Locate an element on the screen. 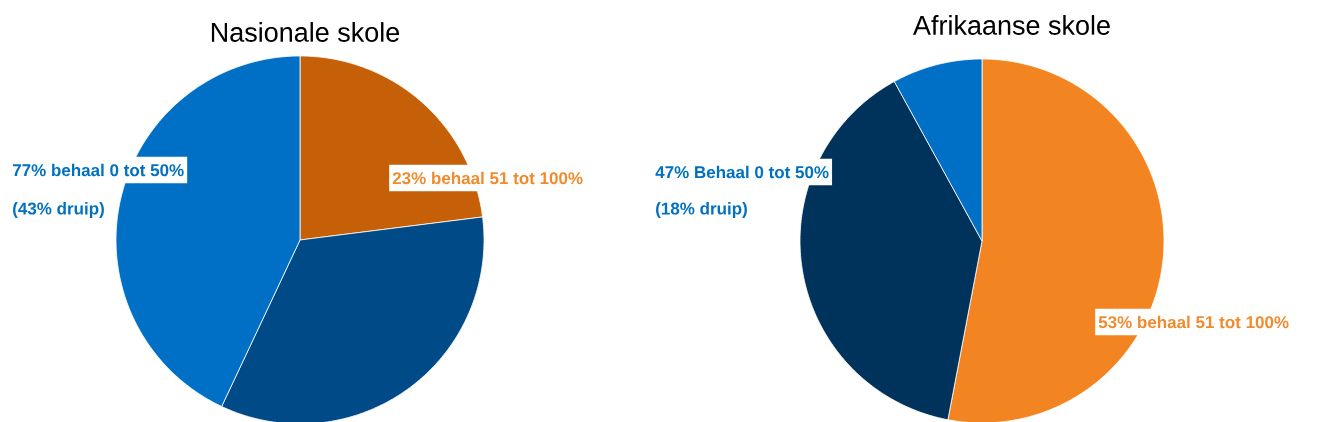  text: 23% behaal 51 tot 100% is located at coordinates (487, 178).